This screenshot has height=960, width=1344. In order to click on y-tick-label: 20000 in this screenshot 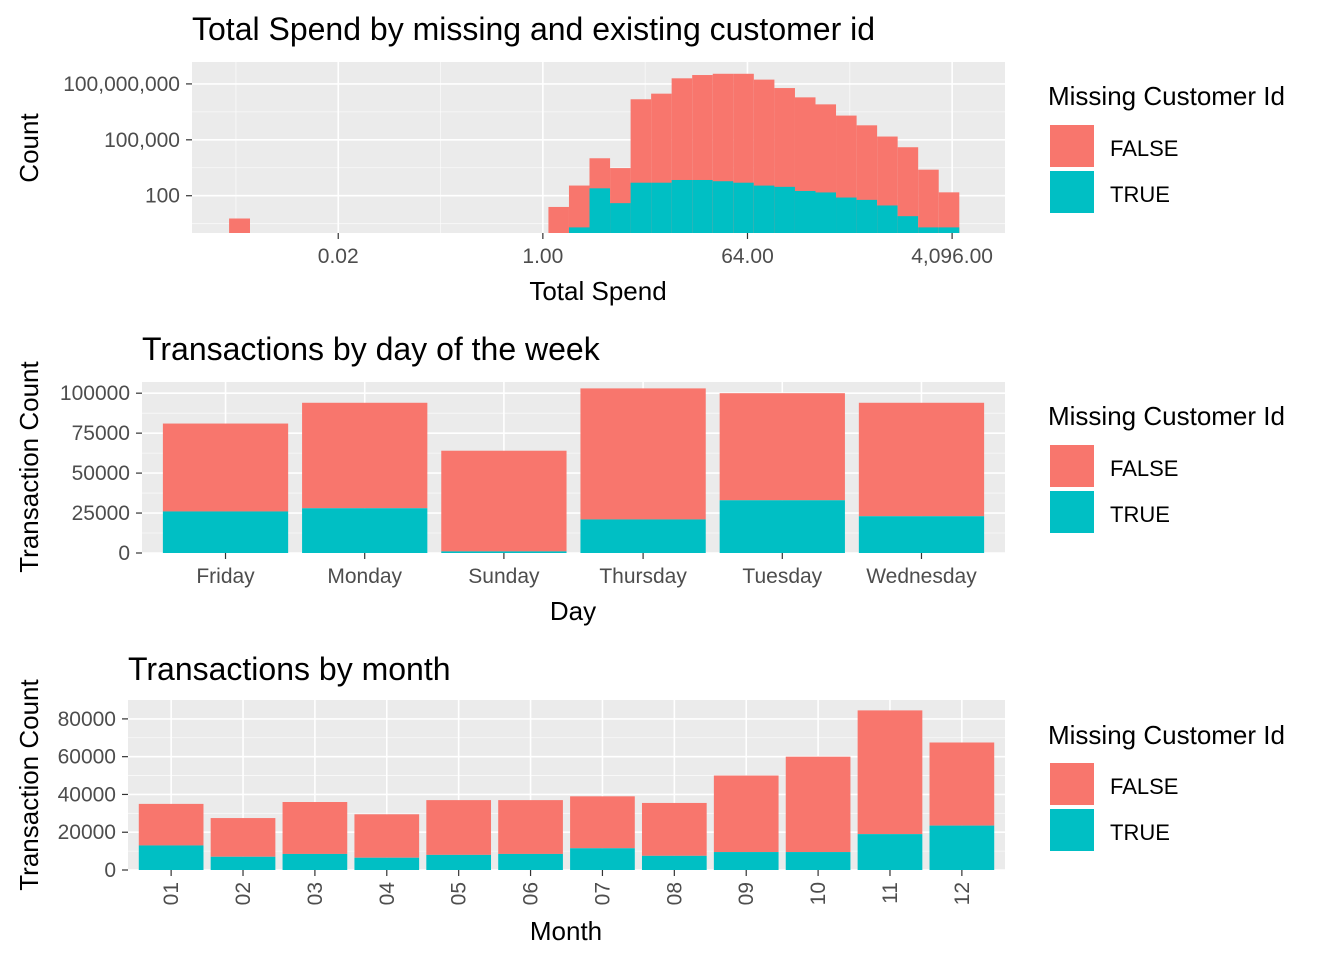, I will do `click(87, 832)`.